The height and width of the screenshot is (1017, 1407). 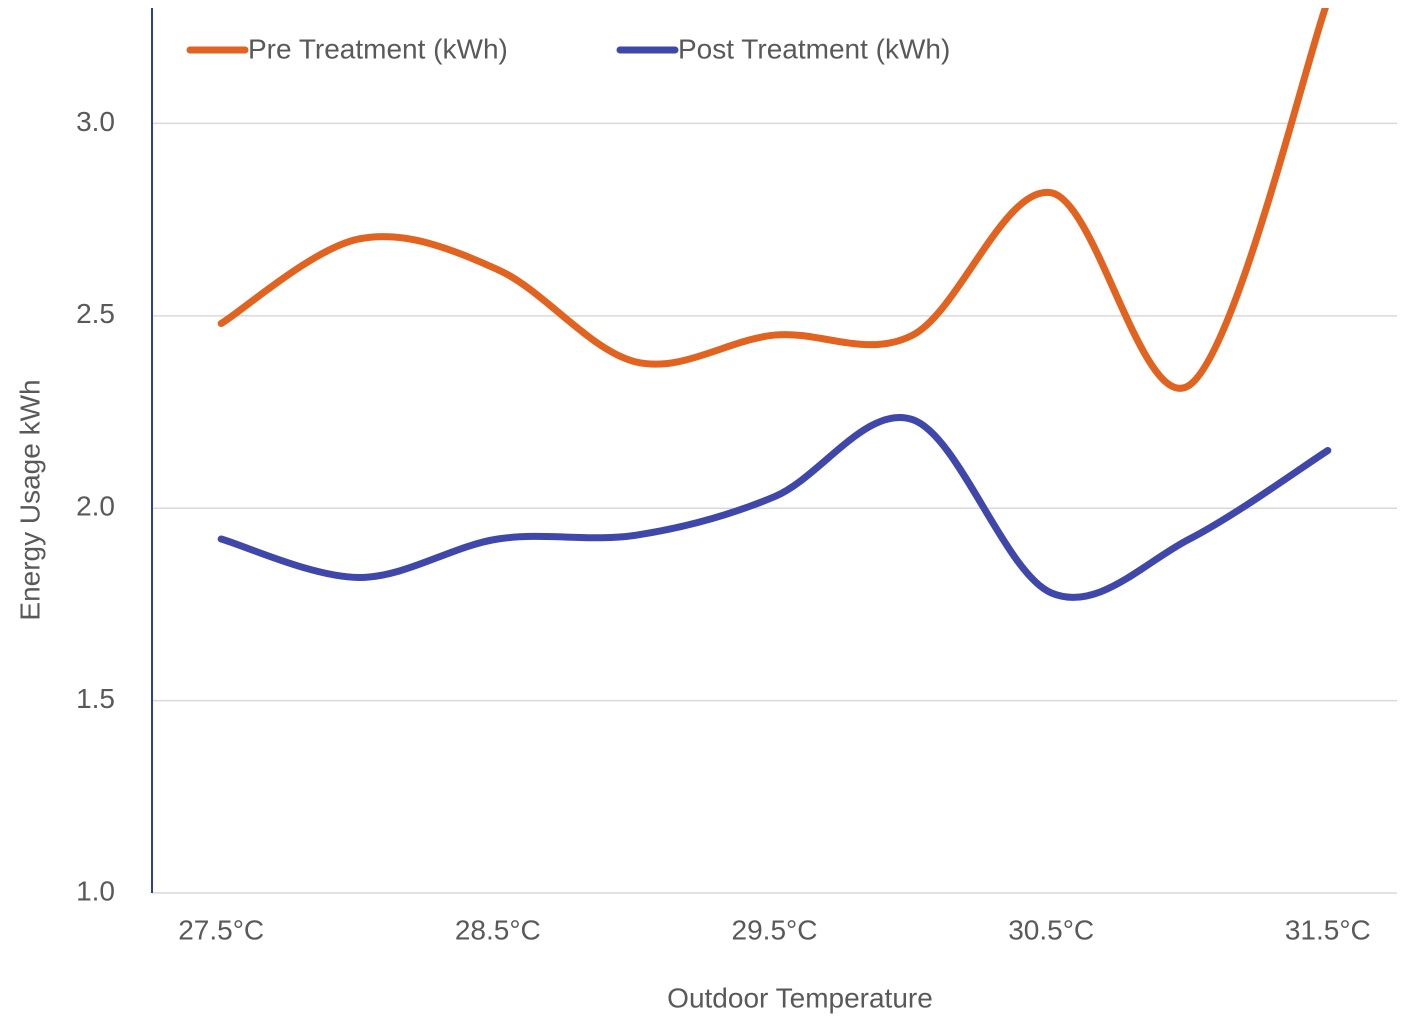 I want to click on y-tick-label: 1.5, so click(x=95, y=698).